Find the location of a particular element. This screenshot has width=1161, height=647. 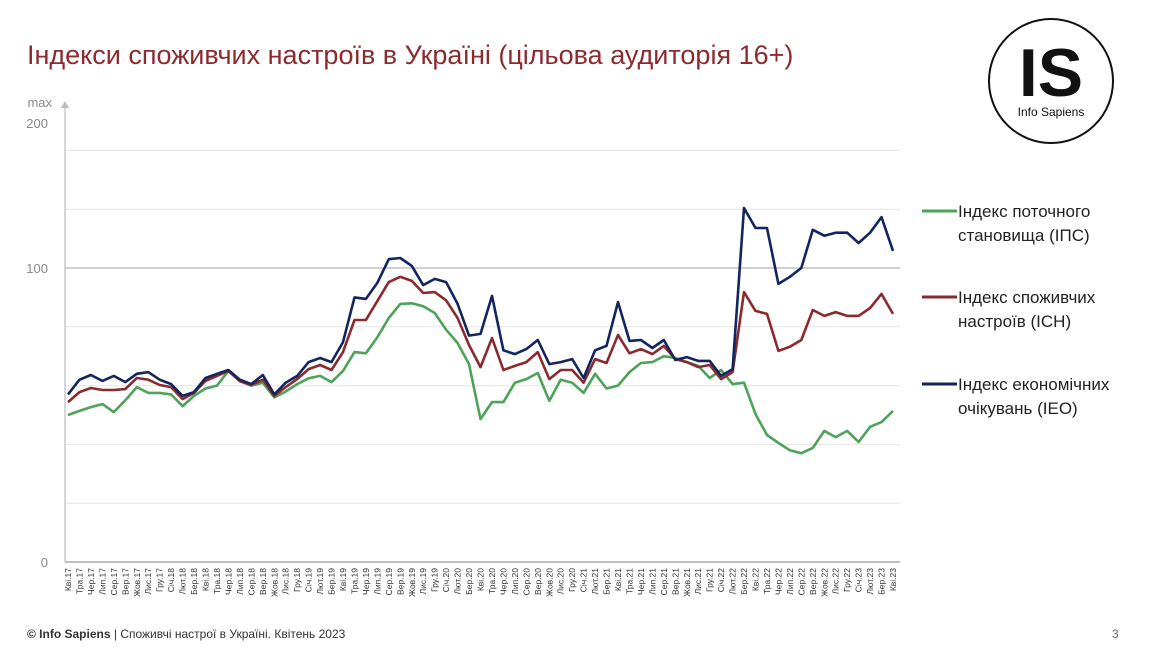

x-tick-label: Чер.17 is located at coordinates (91, 581).